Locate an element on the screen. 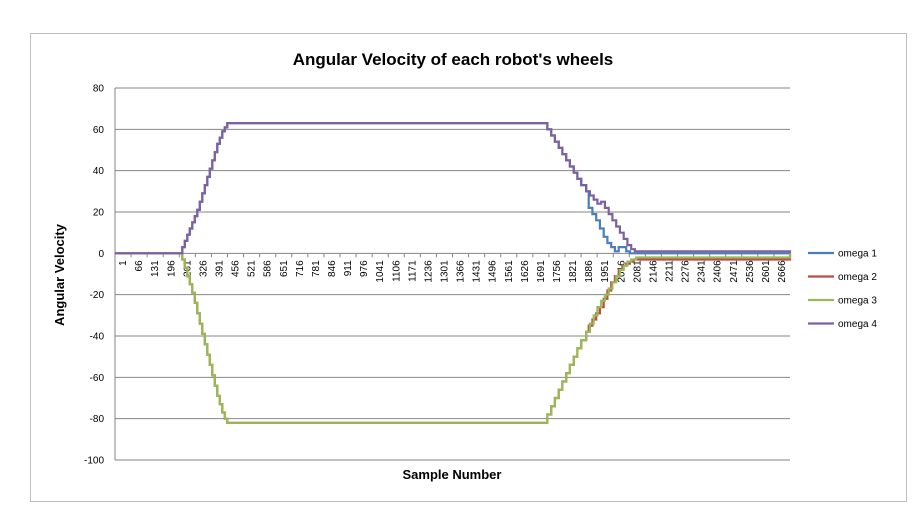  x-tick-label: 846 is located at coordinates (332, 268).